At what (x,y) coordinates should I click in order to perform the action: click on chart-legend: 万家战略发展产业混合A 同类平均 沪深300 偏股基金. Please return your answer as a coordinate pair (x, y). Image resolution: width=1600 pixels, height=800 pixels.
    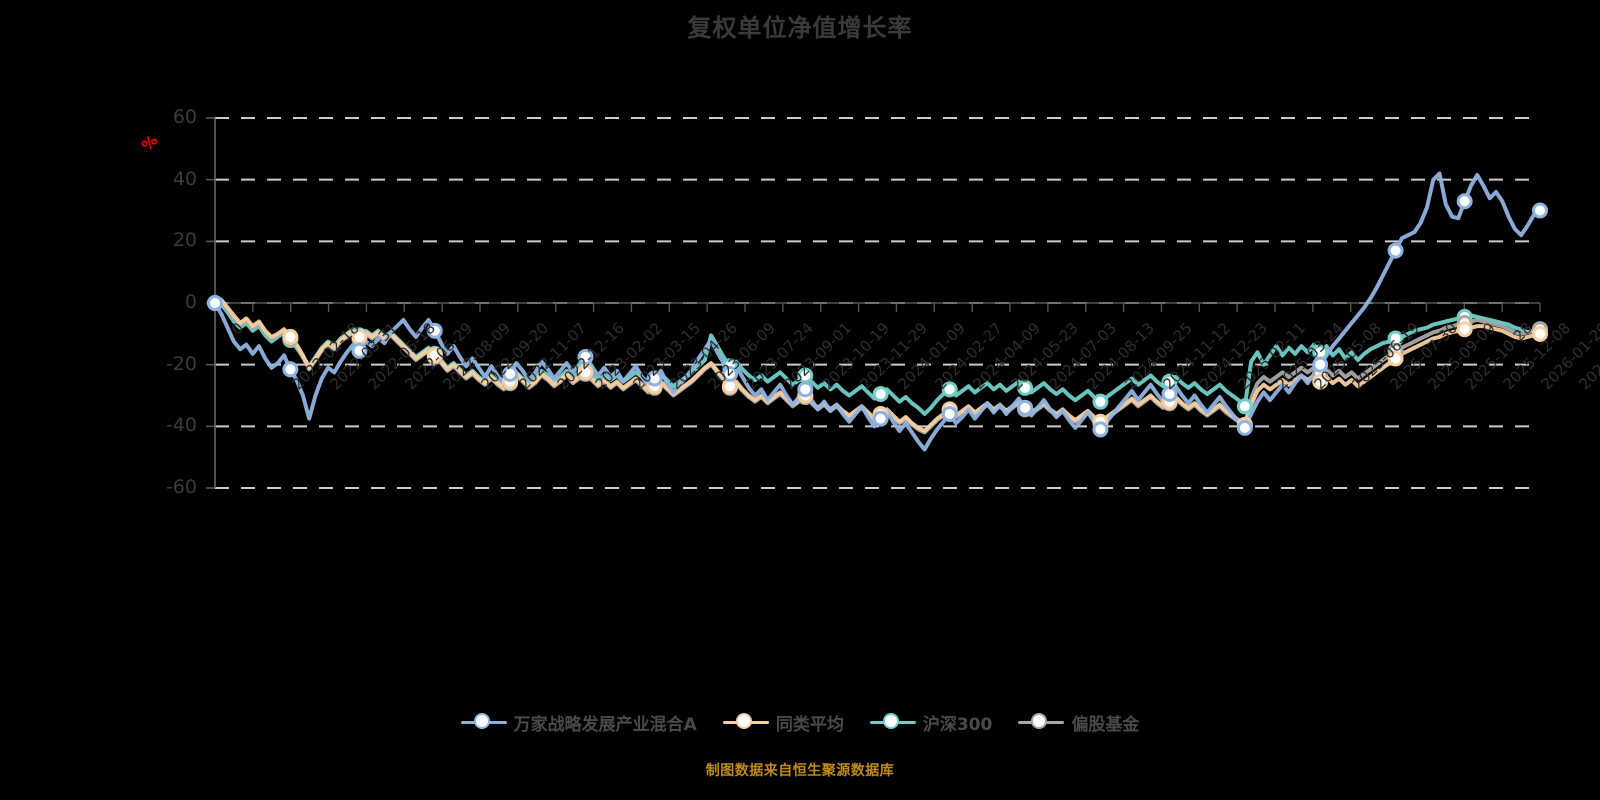
    Looking at the image, I should click on (800, 722).